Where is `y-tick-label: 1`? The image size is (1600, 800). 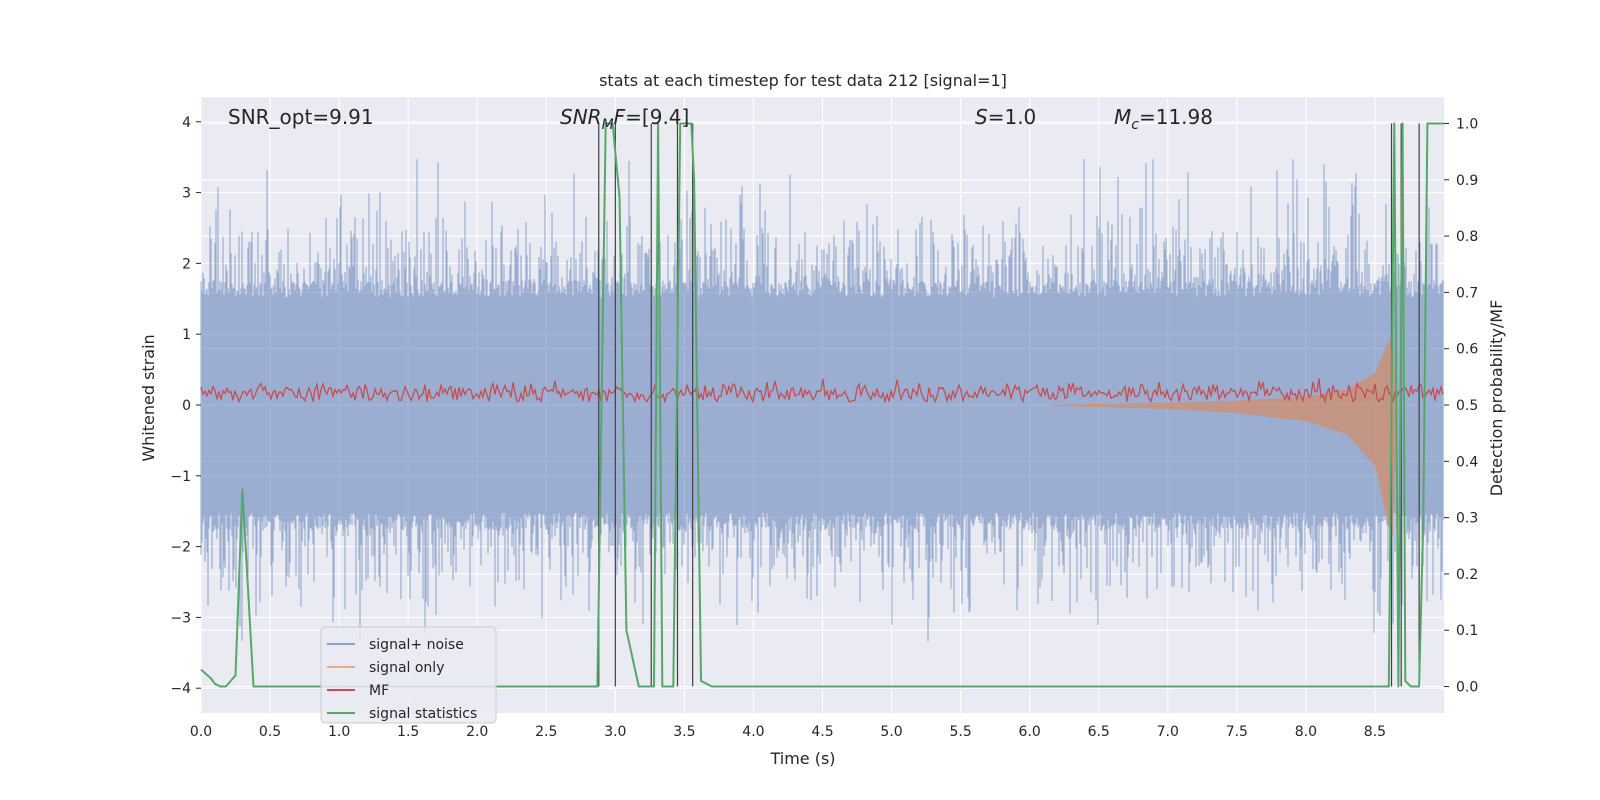
y-tick-label: 1 is located at coordinates (186, 335).